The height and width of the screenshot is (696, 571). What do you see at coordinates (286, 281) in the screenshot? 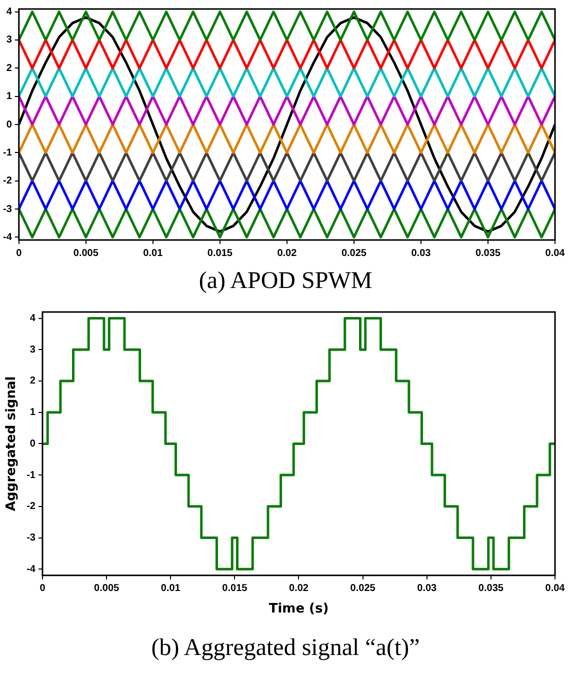
I see `text: (a) APOD SPWM` at bounding box center [286, 281].